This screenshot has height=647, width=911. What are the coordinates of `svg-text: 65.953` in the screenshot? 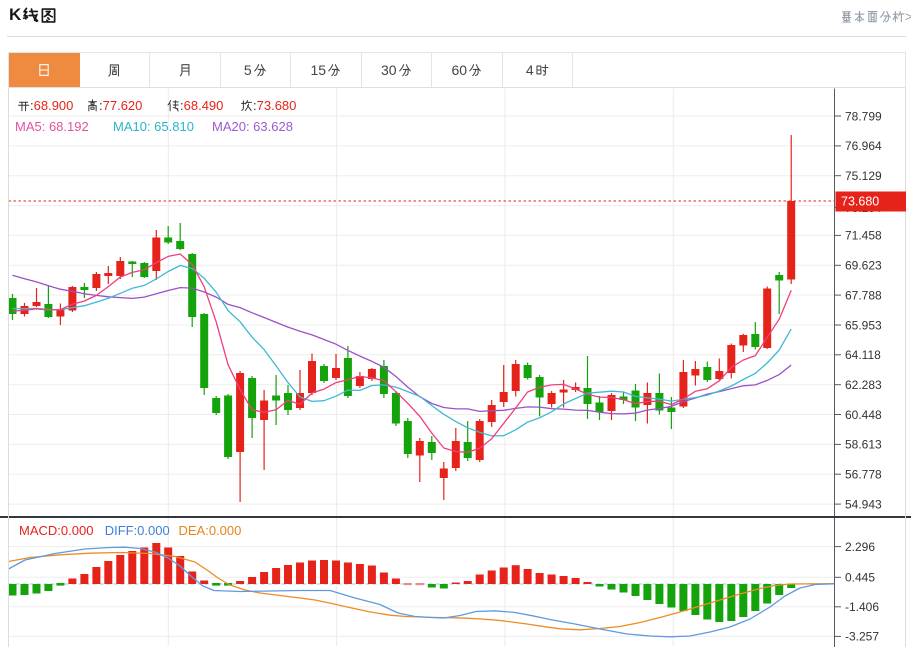 It's located at (863, 325).